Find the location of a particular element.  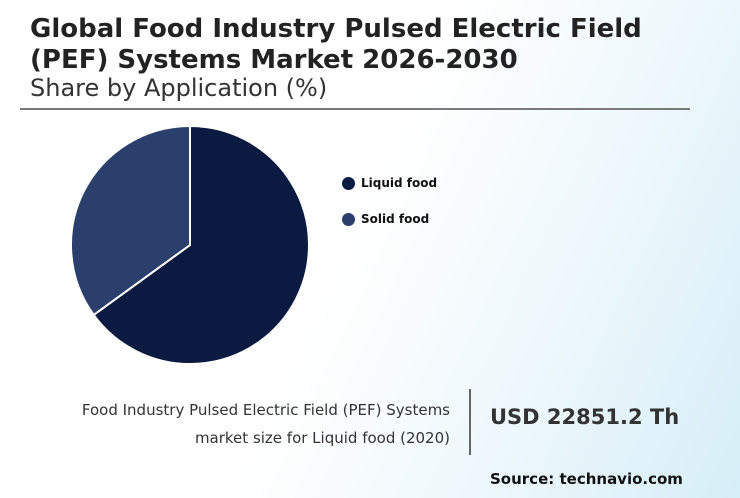

legend-item-liquid-food: Liquid food is located at coordinates (389, 183).